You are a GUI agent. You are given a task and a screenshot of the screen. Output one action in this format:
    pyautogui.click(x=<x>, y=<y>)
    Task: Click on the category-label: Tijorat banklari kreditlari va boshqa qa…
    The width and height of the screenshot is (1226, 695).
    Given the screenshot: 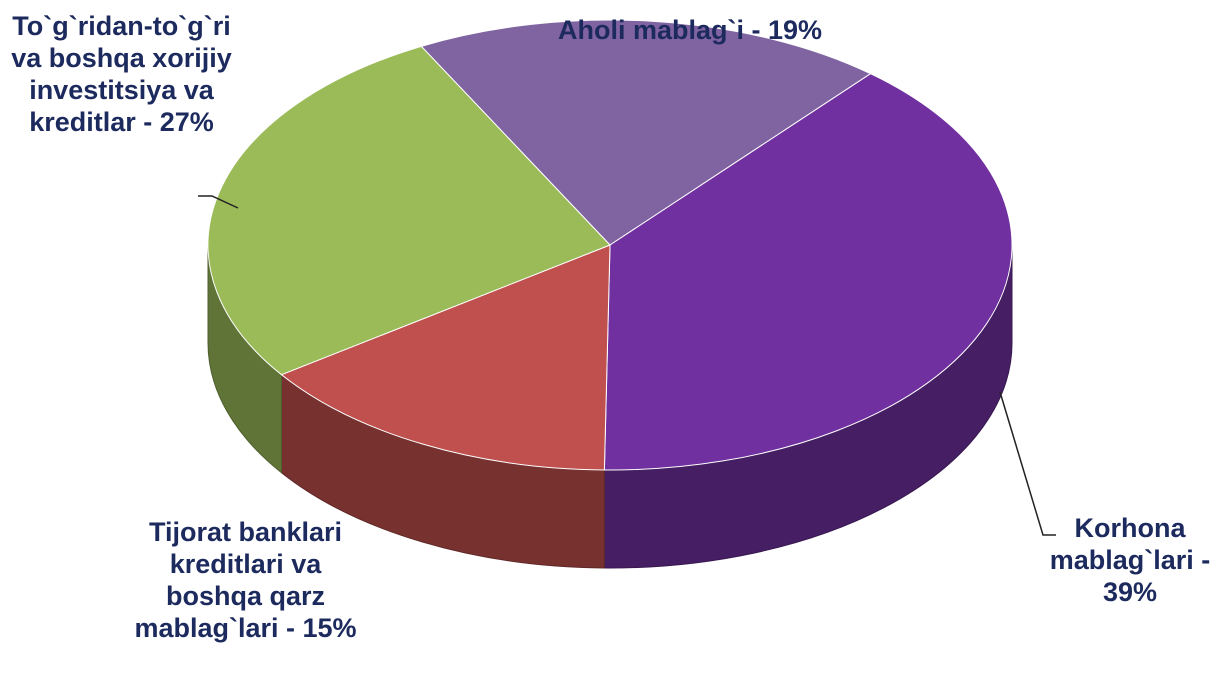 What is the action you would take?
    pyautogui.click(x=238, y=580)
    